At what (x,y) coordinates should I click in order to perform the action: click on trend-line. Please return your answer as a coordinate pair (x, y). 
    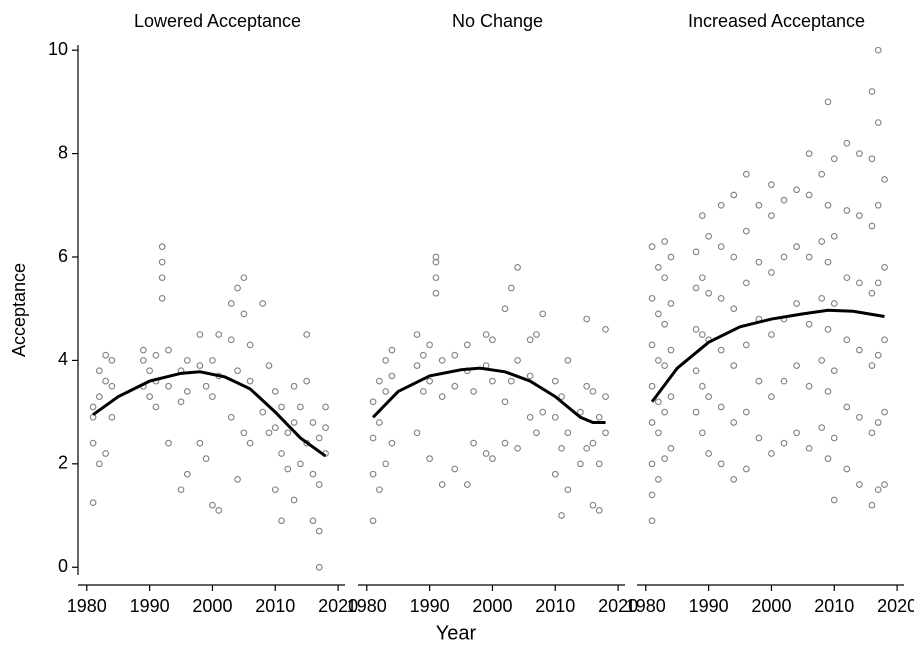
    Looking at the image, I should click on (767, 355).